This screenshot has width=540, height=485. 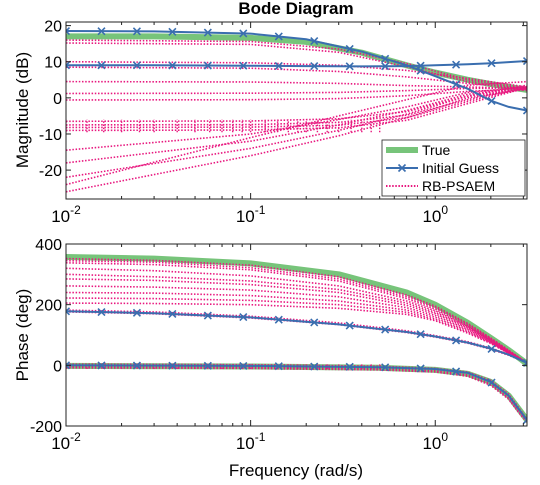 I want to click on legend-label-rb-psaem: RB-PSAEM, so click(x=458, y=186).